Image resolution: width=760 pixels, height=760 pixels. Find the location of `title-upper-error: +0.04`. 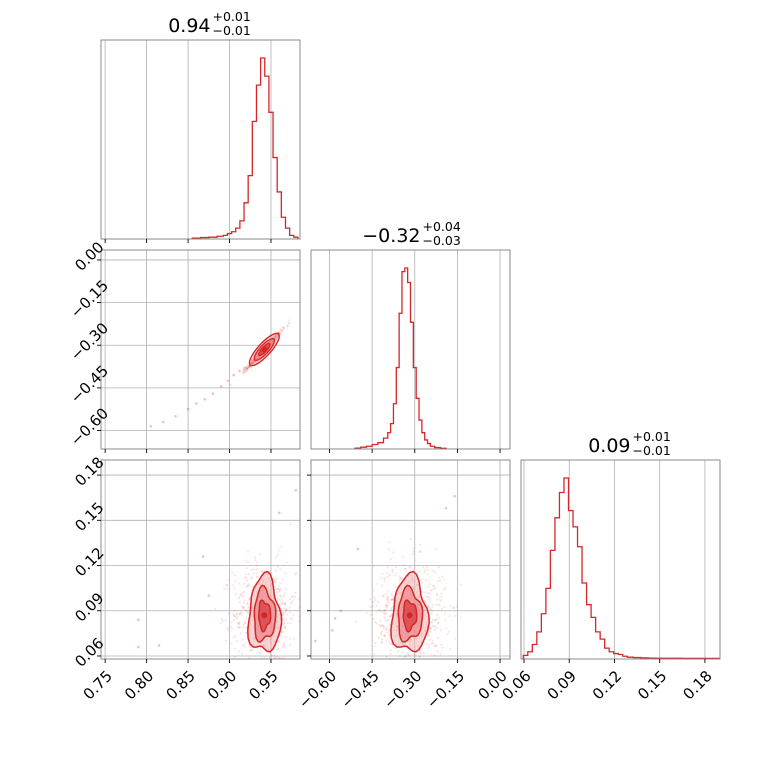

title-upper-error: +0.04 is located at coordinates (442, 226).